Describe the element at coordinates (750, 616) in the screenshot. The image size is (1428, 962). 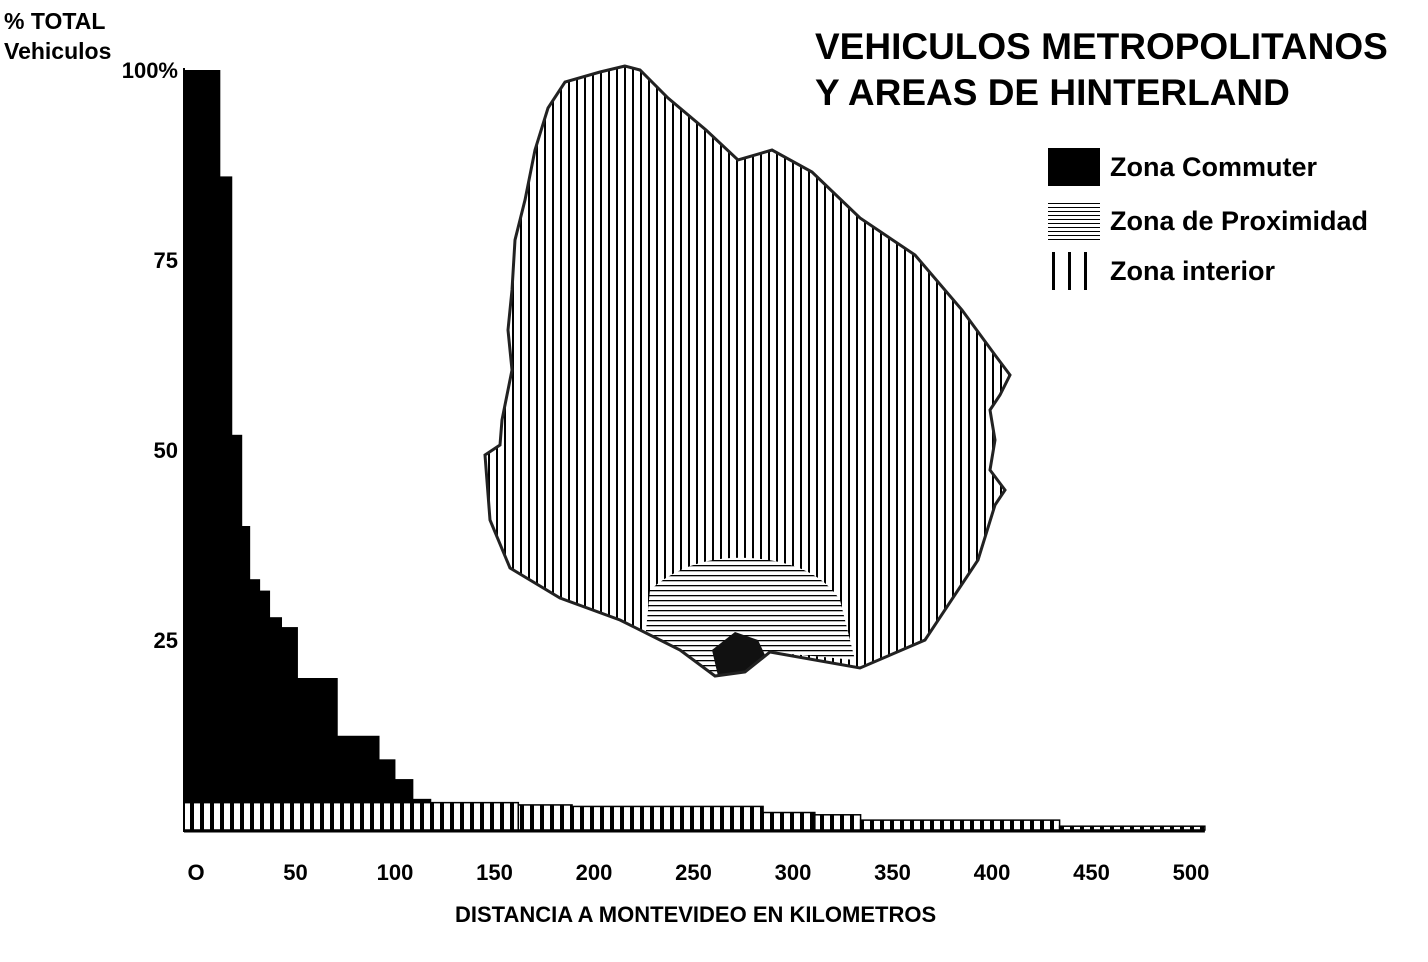
I see `zona-proximidad-area` at that location.